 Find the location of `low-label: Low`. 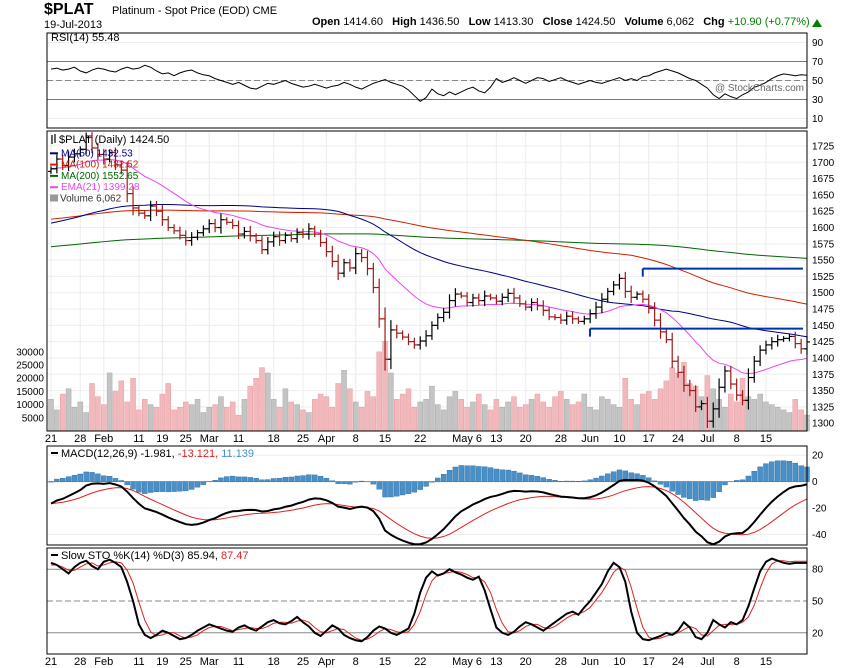

low-label: Low is located at coordinates (479, 22).